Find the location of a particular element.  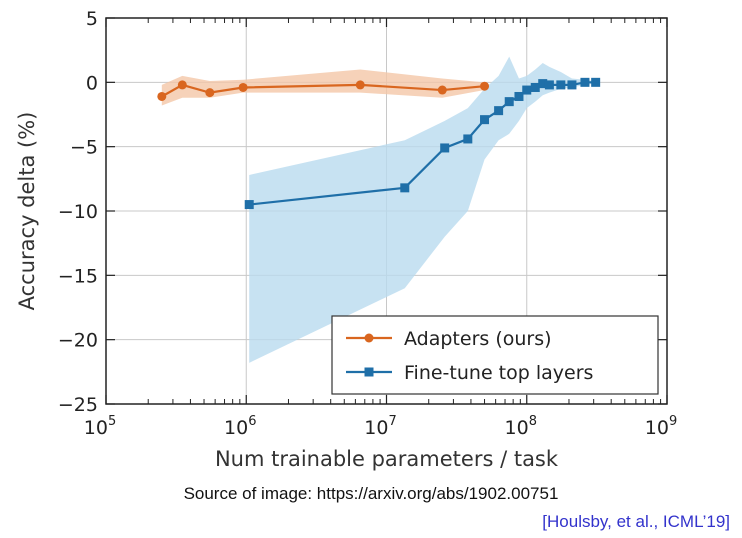

citation: [Houlsby, et al., ICML’19] is located at coordinates (636, 521).